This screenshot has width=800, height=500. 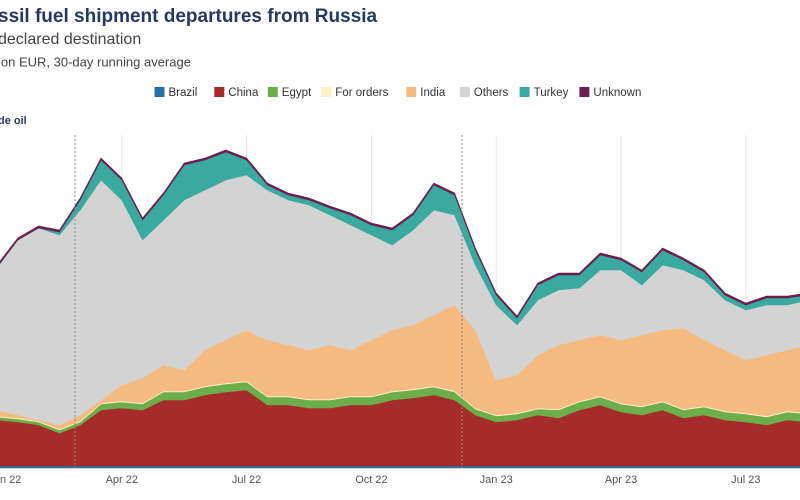 What do you see at coordinates (551, 93) in the screenshot?
I see `legend-label: Turkey` at bounding box center [551, 93].